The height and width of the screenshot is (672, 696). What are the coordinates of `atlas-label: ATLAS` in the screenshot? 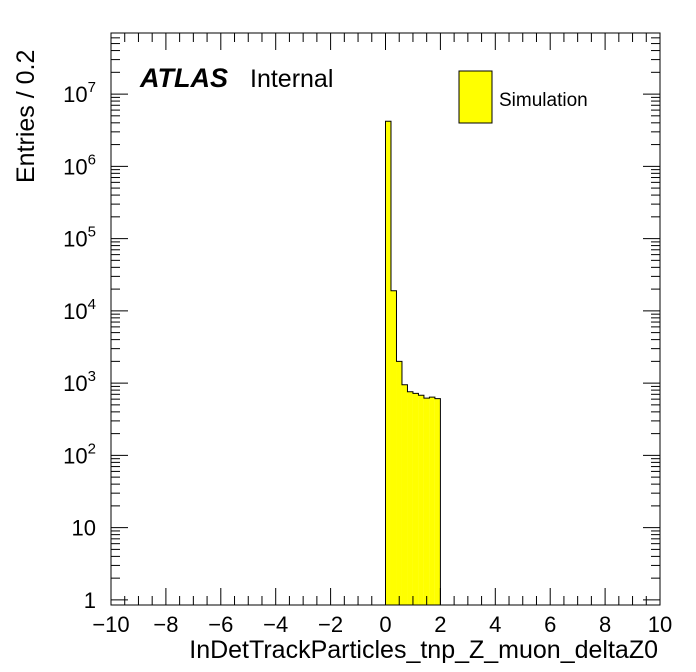 It's located at (183, 78).